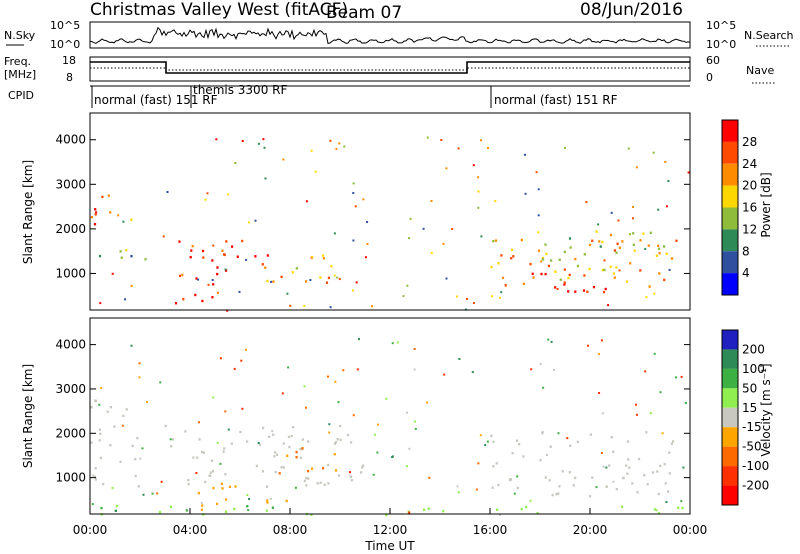 The width and height of the screenshot is (800, 554). What do you see at coordinates (746, 251) in the screenshot?
I see `colorbar-tick-label: 8` at bounding box center [746, 251].